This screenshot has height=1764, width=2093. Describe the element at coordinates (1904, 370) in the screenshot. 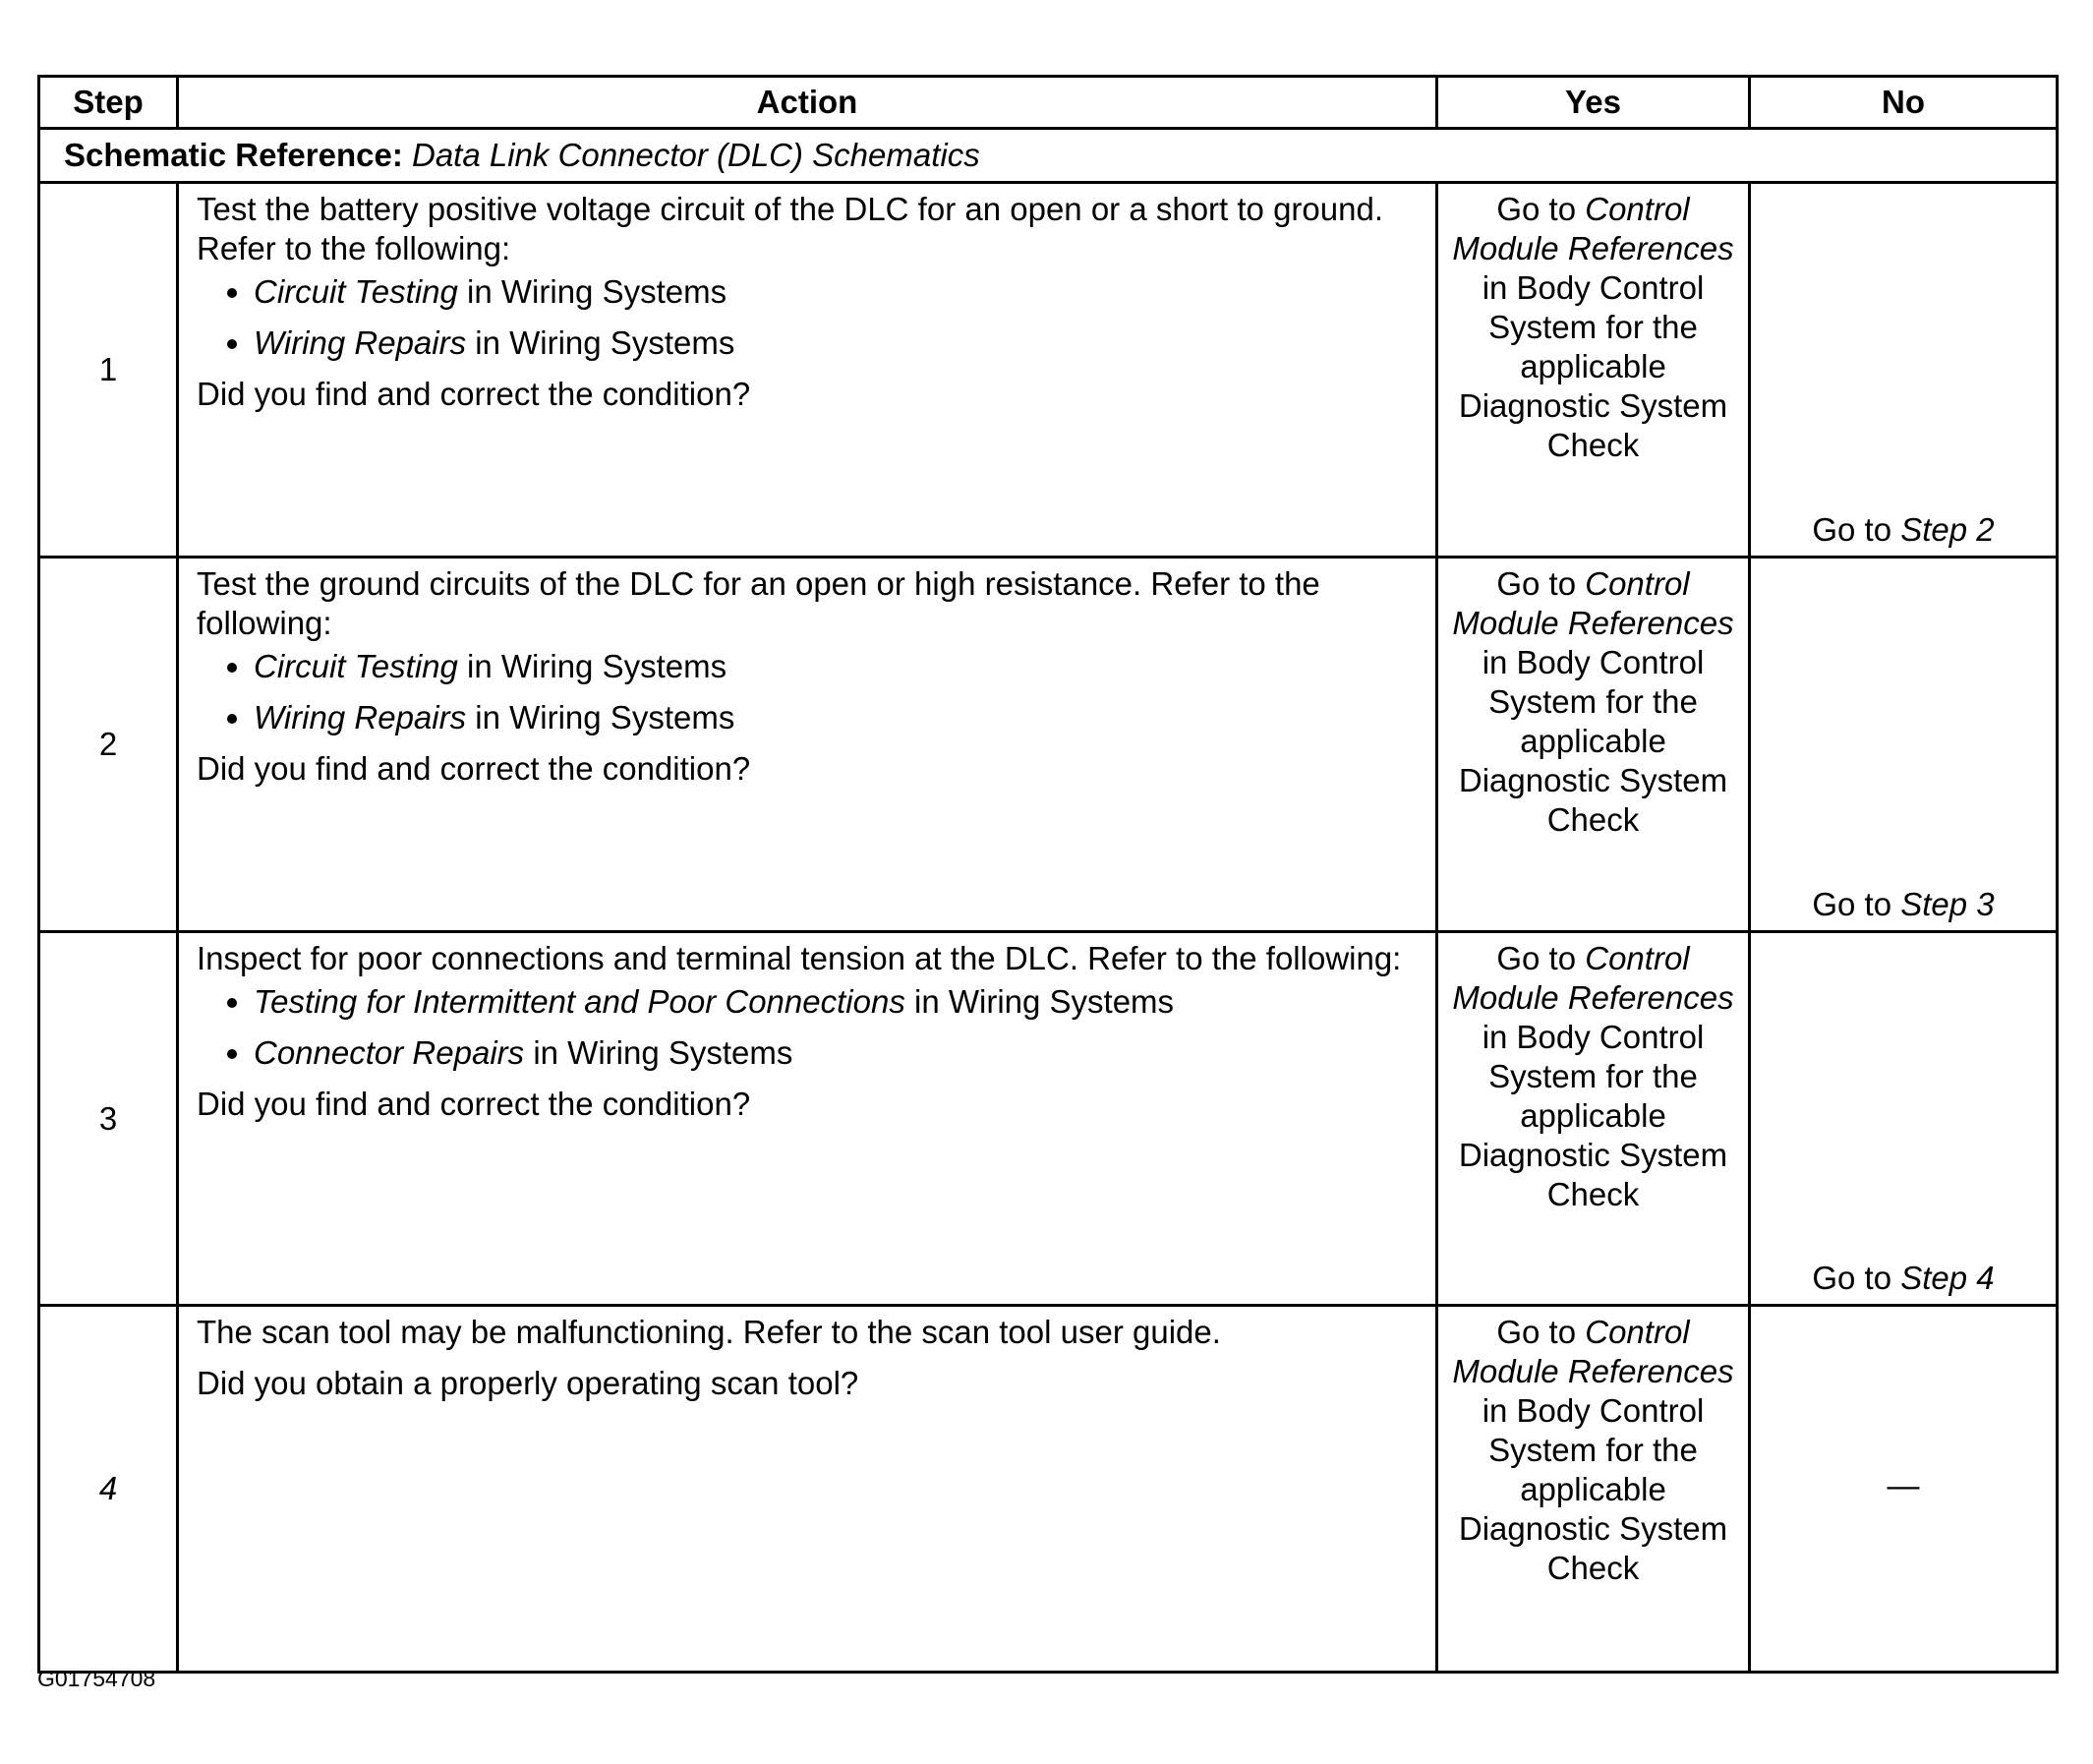

I see `no-cell: Go to Step 2` at that location.